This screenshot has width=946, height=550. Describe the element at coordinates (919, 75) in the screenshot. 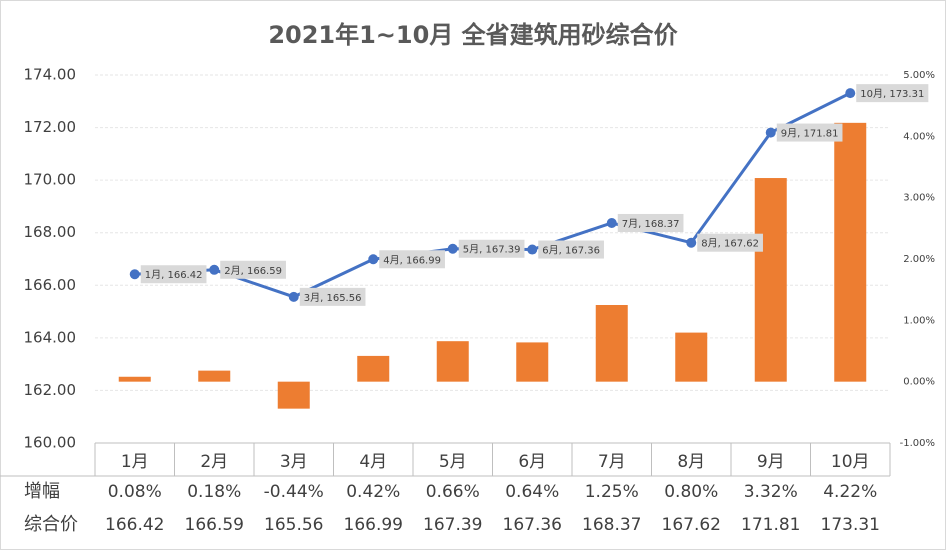

I see `y2-tick-label: 5.00%` at that location.